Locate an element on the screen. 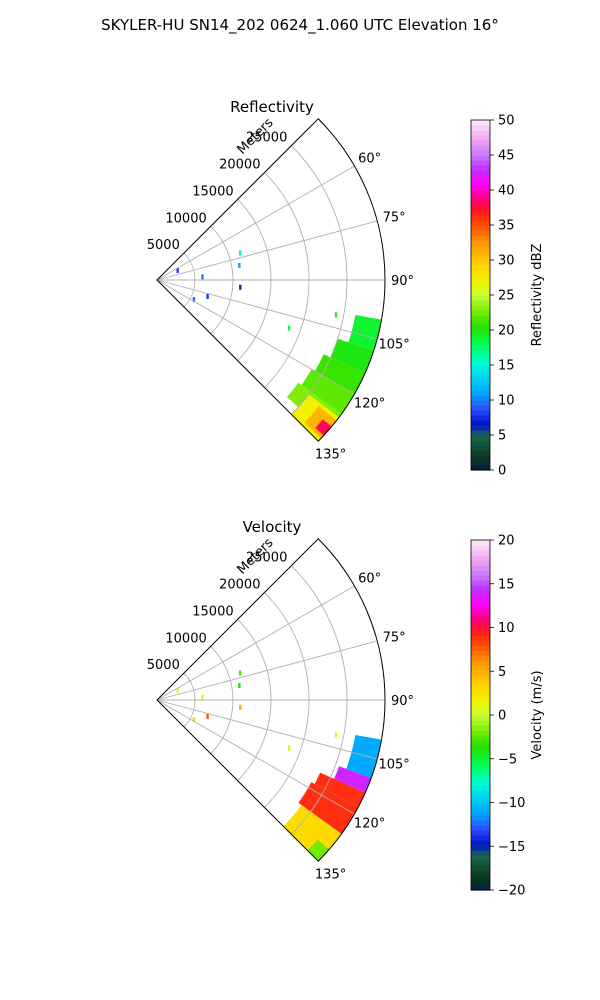 Image resolution: width=600 pixels, height=1000 pixels. colorbar-tick-label: 25 is located at coordinates (506, 296).